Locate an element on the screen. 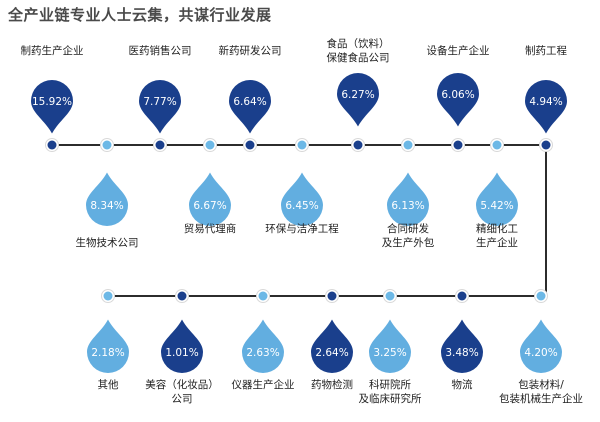 The width and height of the screenshot is (600, 422). value-label: 4.20% is located at coordinates (540, 353).